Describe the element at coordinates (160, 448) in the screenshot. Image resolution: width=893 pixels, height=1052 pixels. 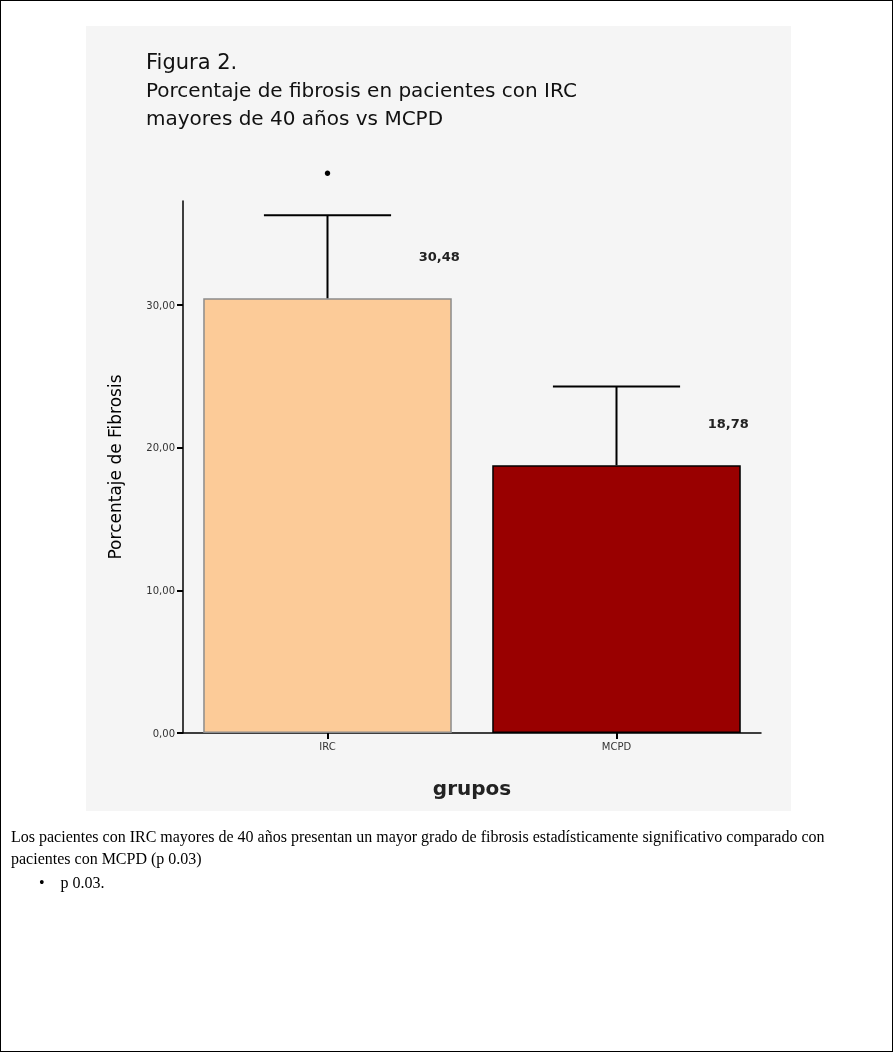
I see `y-tick-label: 20,00` at that location.